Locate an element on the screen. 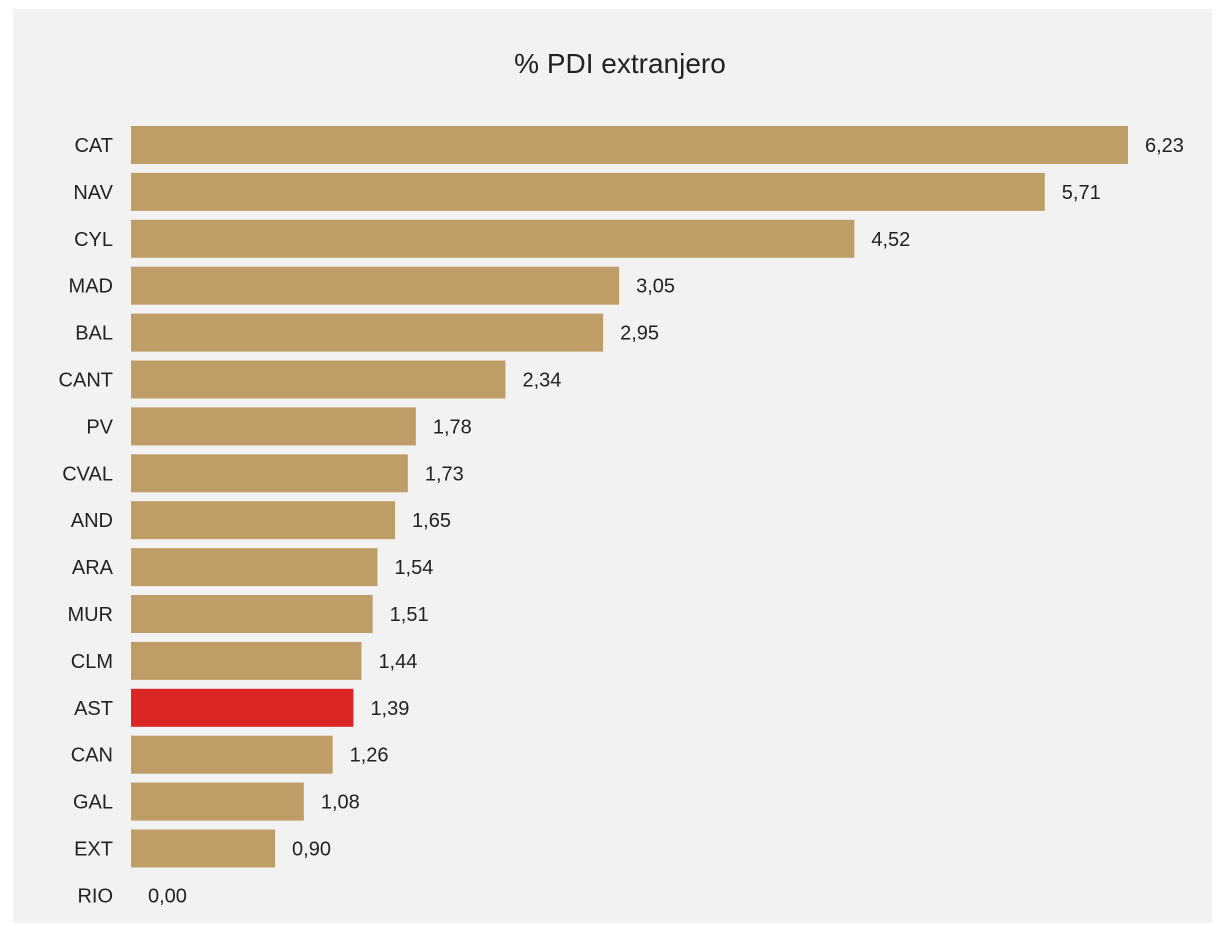 The width and height of the screenshot is (1225, 926). bar-nav is located at coordinates (588, 191).